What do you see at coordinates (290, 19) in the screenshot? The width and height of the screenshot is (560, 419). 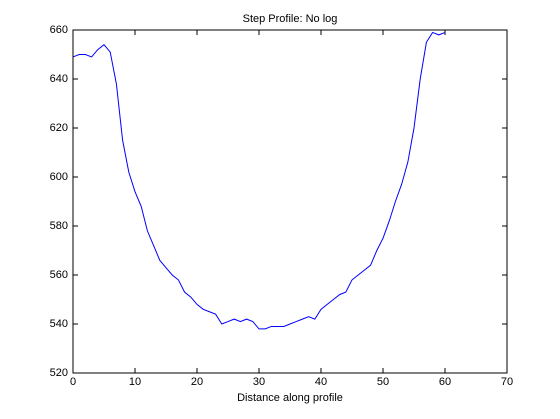 I see `chart-title: Step Profile: No log` at bounding box center [290, 19].